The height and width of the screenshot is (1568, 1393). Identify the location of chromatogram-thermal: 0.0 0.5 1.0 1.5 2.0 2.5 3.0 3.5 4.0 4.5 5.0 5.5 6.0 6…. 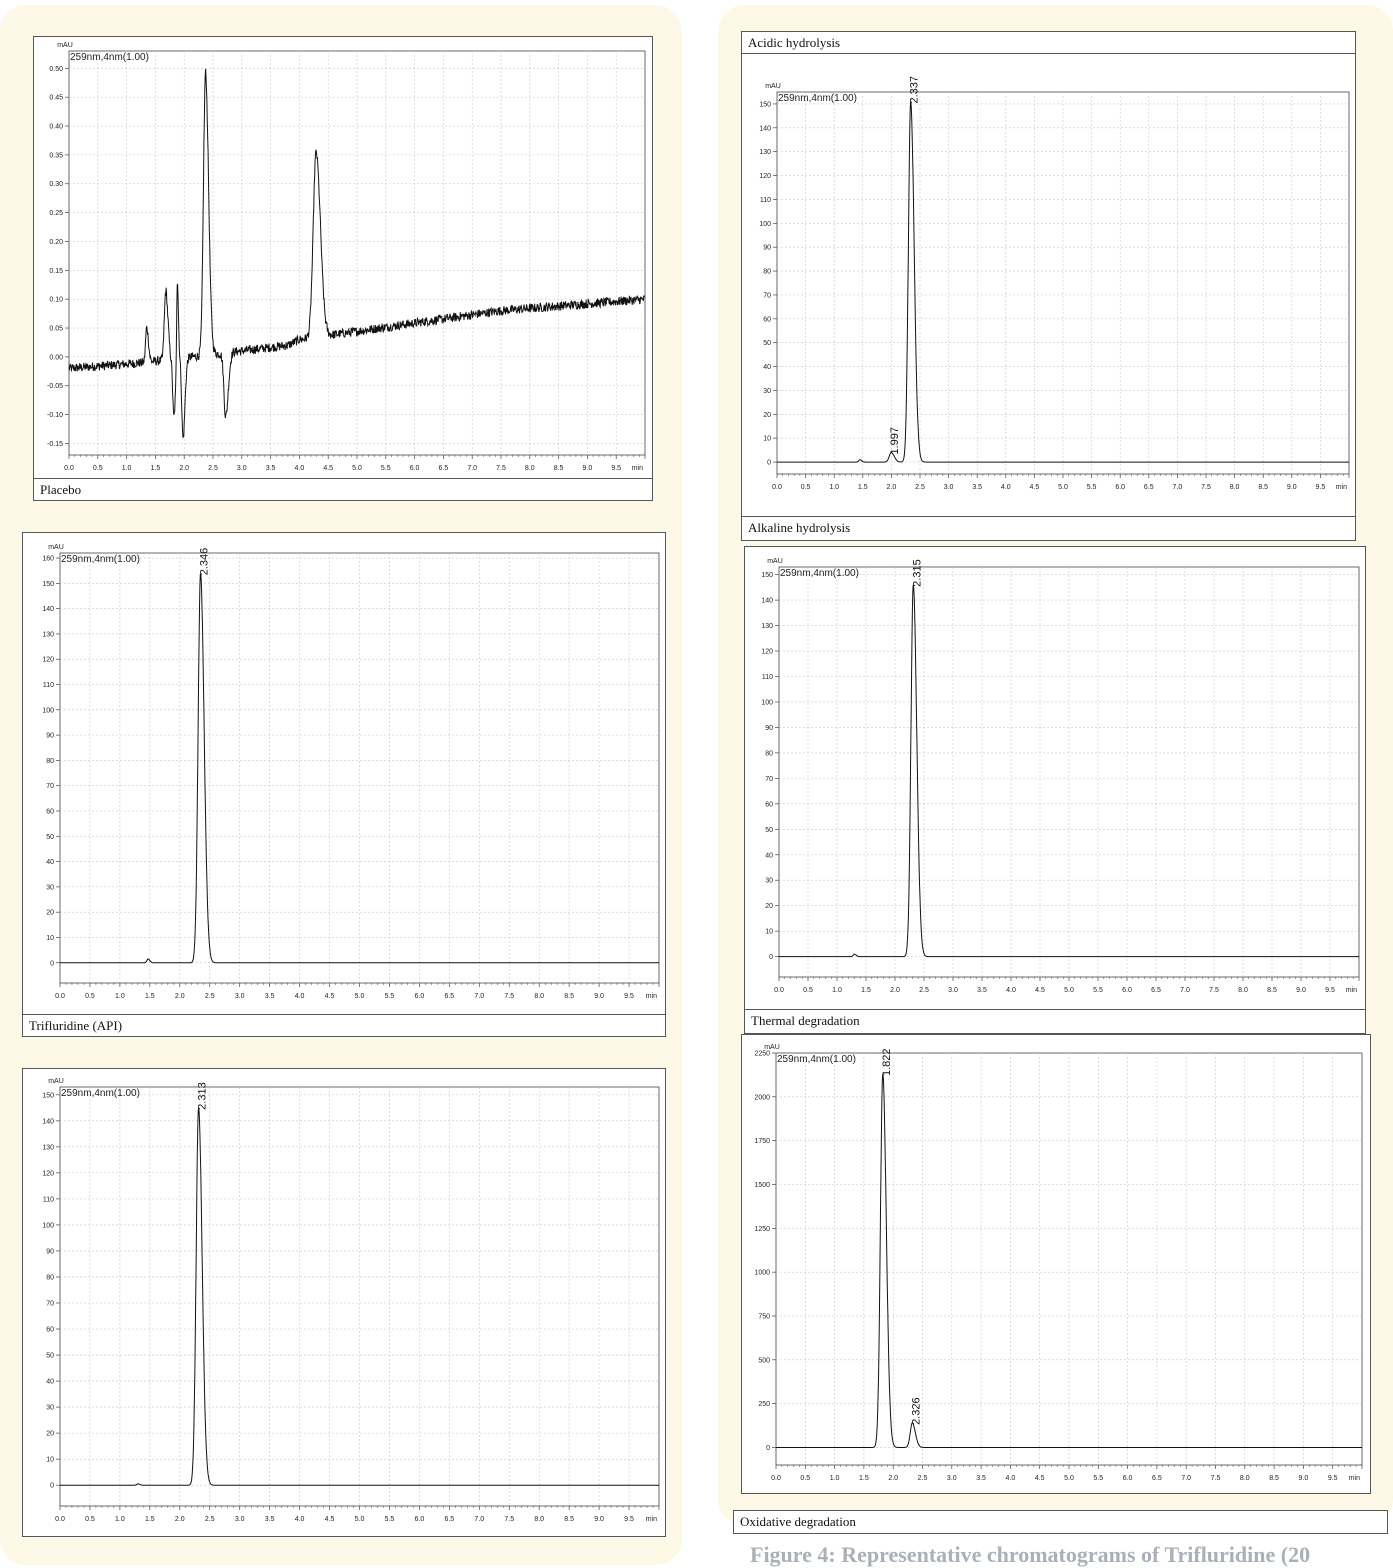
(344, 1302).